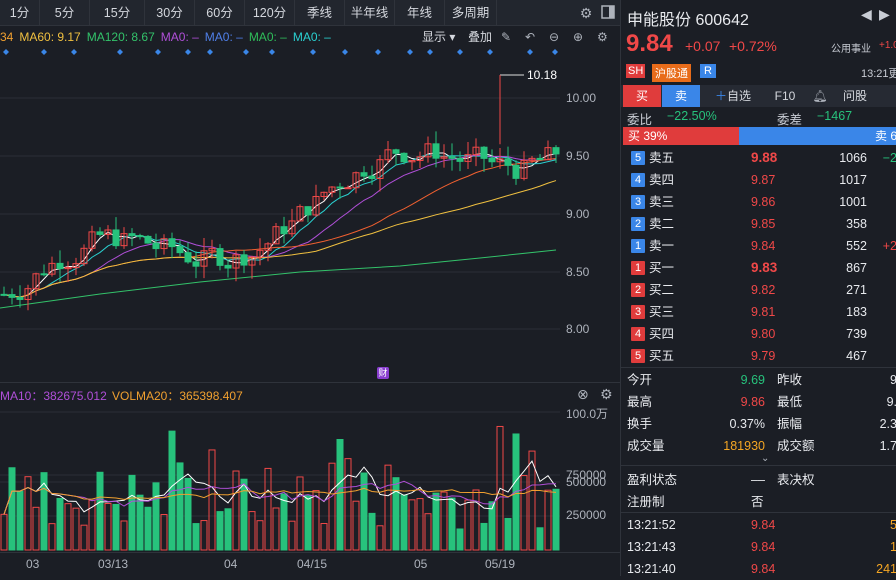 This screenshot has width=896, height=580. What do you see at coordinates (878, 74) in the screenshot?
I see `update-time: 13:21更` at bounding box center [878, 74].